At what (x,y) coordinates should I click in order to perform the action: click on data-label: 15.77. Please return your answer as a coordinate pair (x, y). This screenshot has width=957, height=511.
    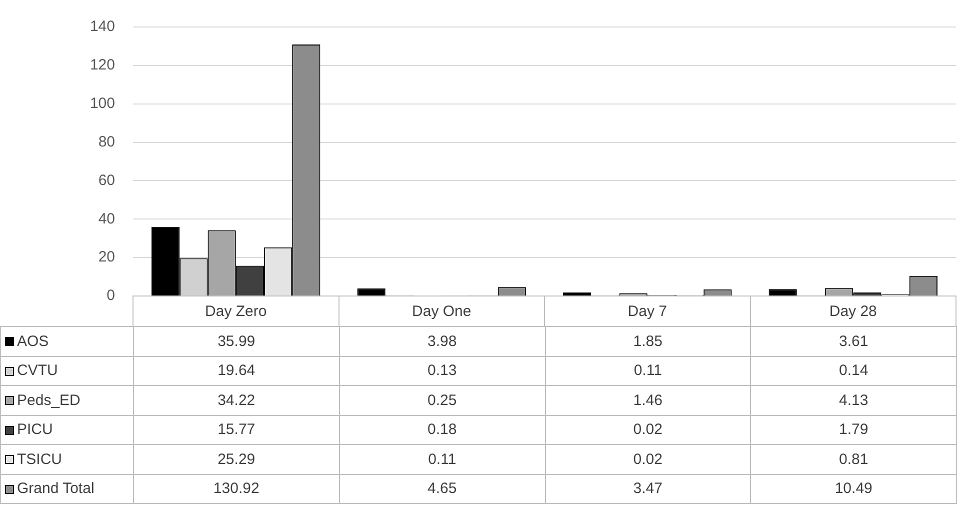
    Looking at the image, I should click on (237, 429).